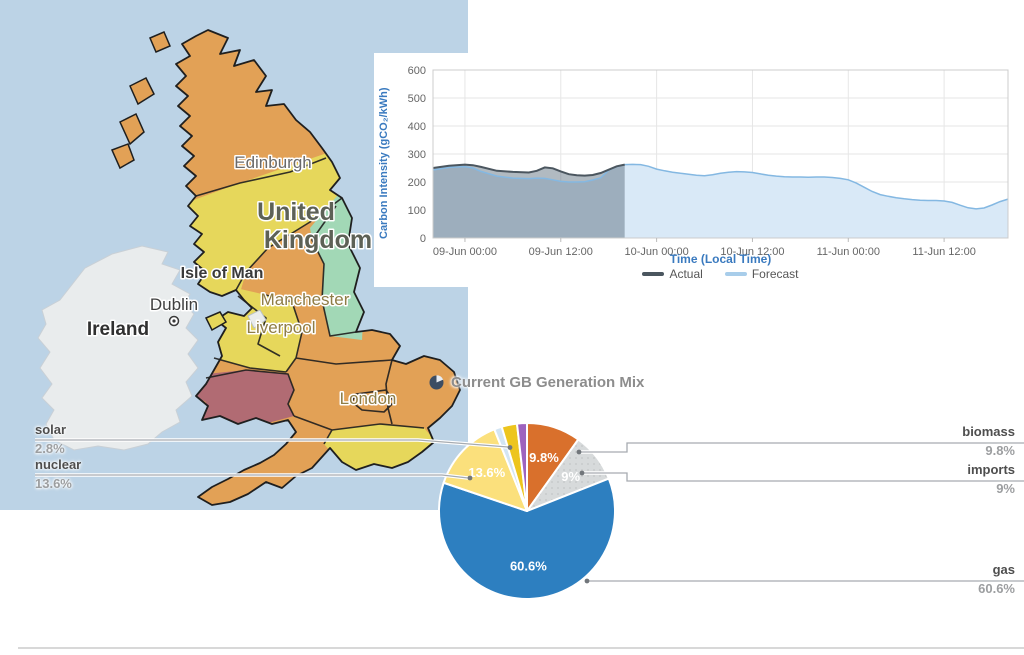 The height and width of the screenshot is (655, 1024). What do you see at coordinates (58, 464) in the screenshot?
I see `nuclear-label: nuclear` at bounding box center [58, 464].